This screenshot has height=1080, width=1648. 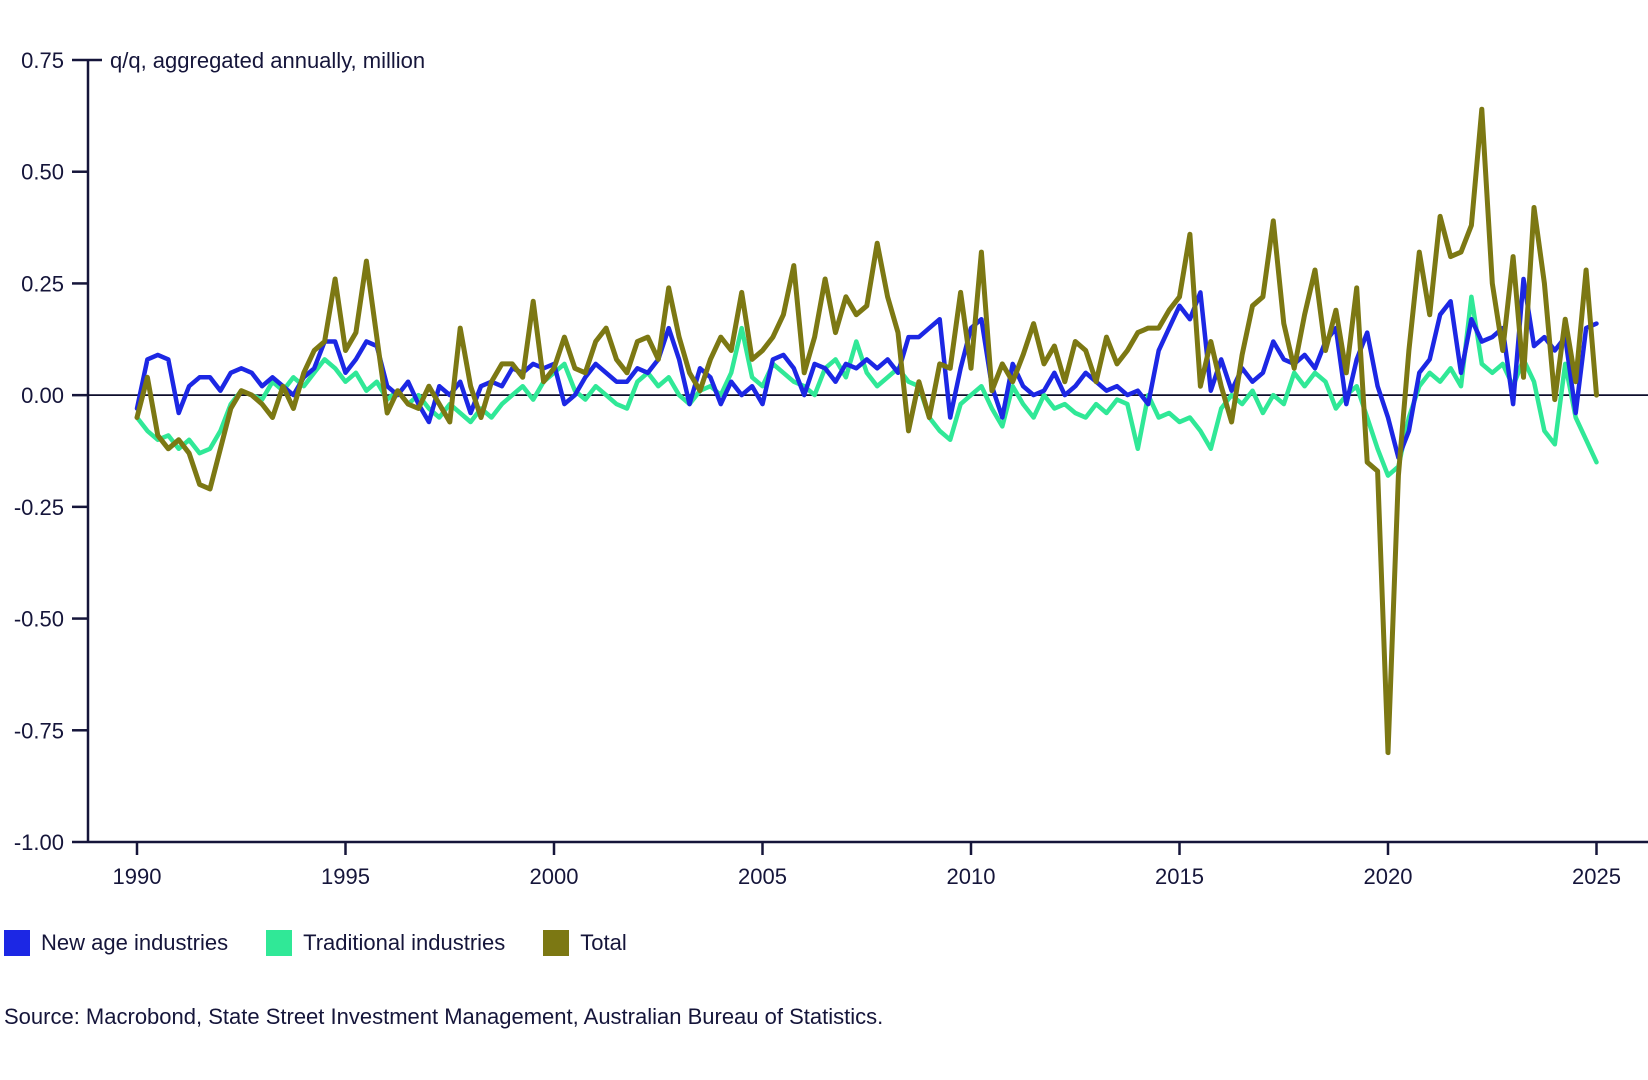 I want to click on legend-swatch-traditional-icon, so click(x=279, y=943).